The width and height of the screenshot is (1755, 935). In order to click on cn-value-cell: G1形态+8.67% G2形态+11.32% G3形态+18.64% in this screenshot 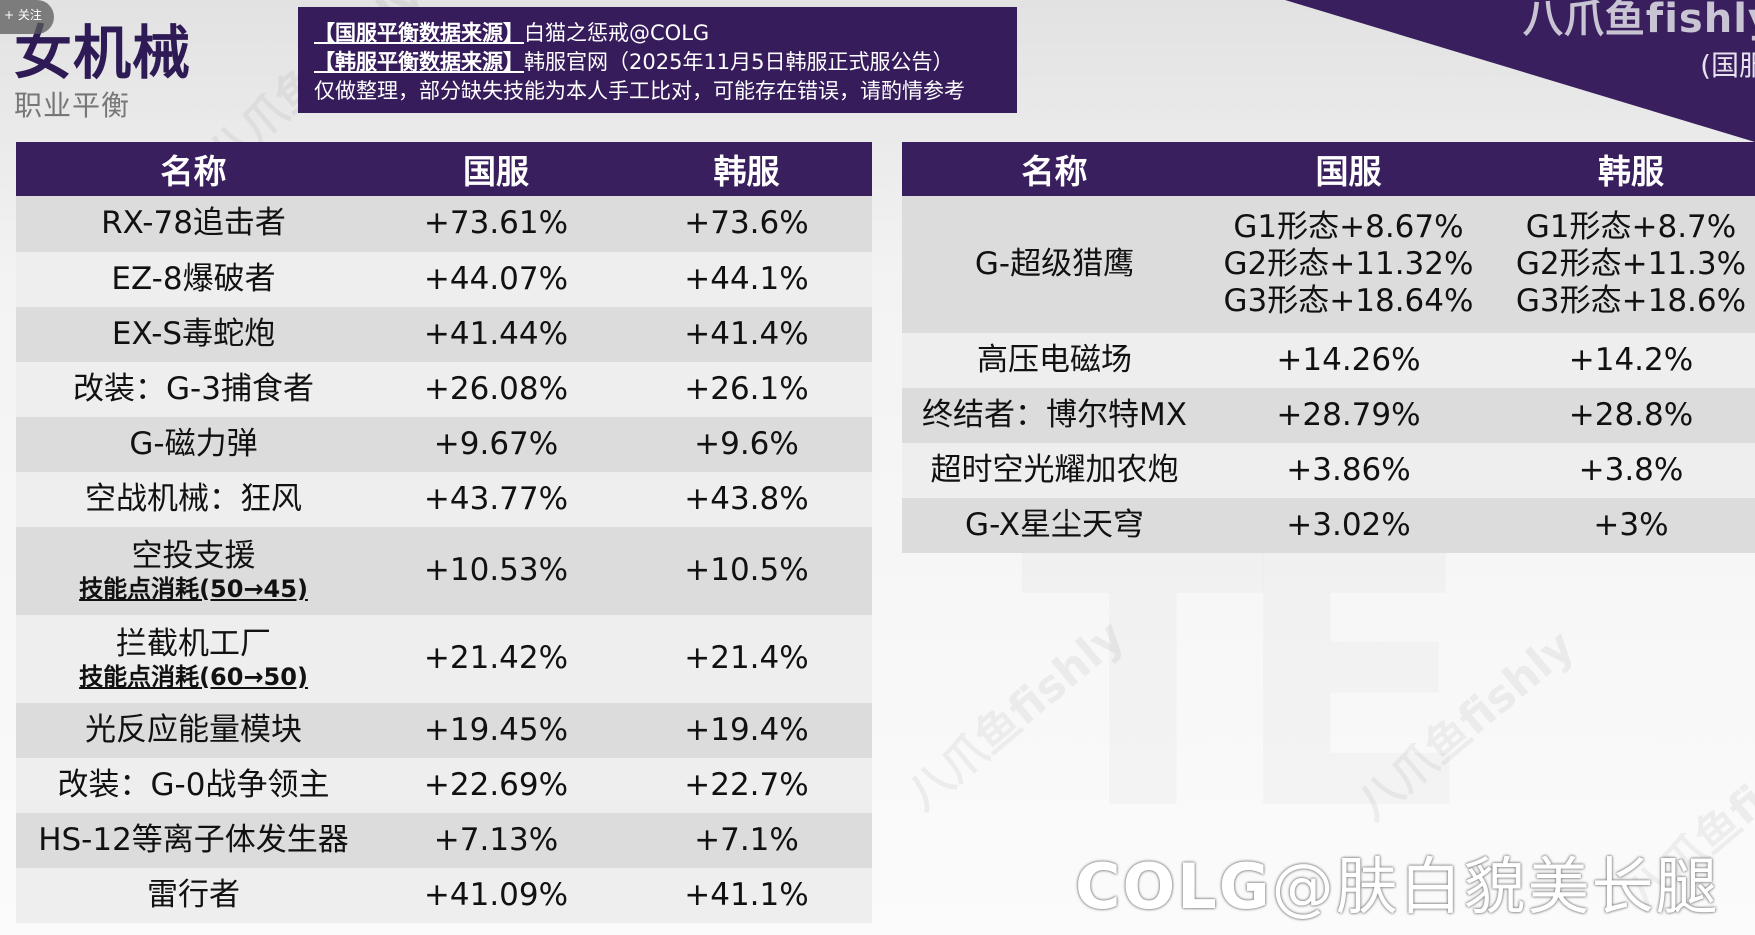, I will do `click(1348, 264)`.